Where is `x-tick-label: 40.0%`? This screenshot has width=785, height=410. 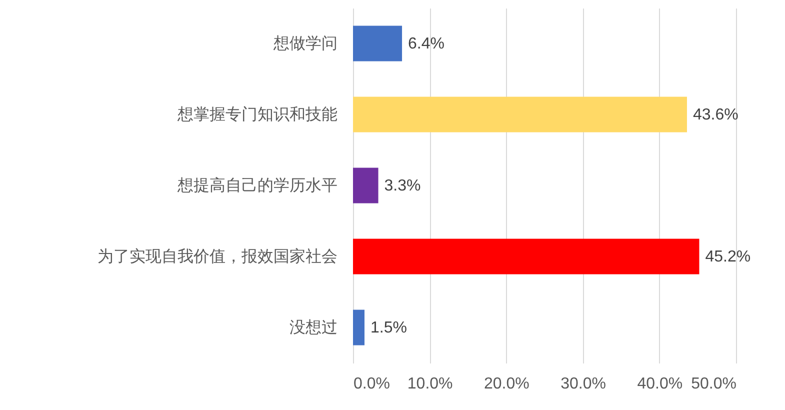 x-tick-label: 40.0% is located at coordinates (660, 384).